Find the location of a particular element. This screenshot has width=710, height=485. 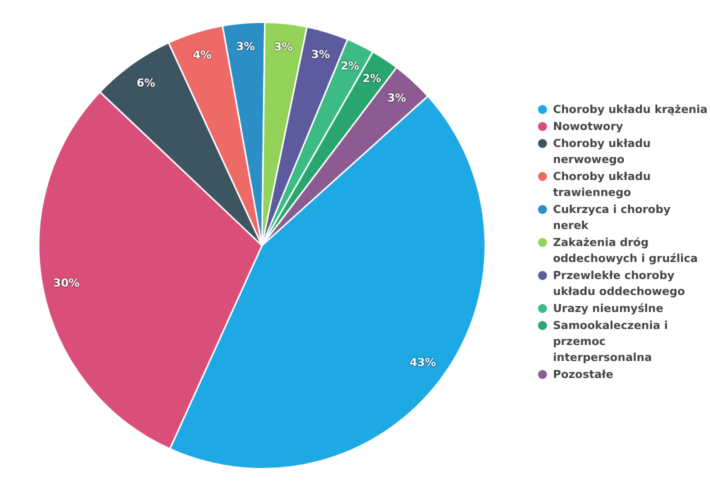

data-label: 30% is located at coordinates (66, 283).